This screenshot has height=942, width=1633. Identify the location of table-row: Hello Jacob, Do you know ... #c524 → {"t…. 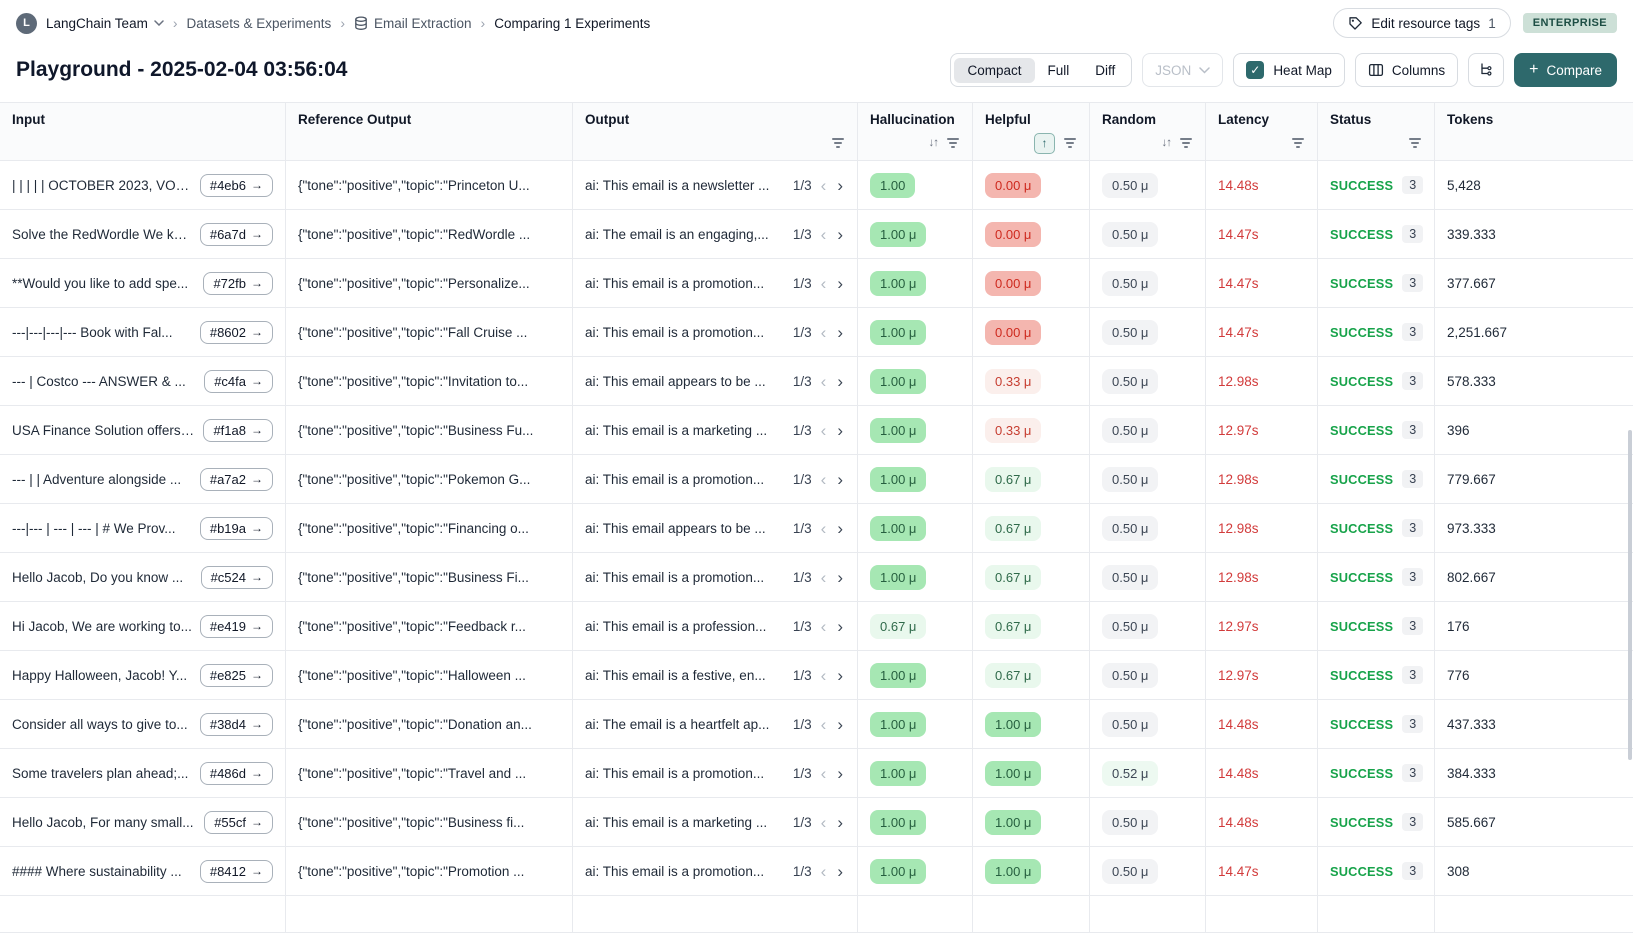
(816, 577).